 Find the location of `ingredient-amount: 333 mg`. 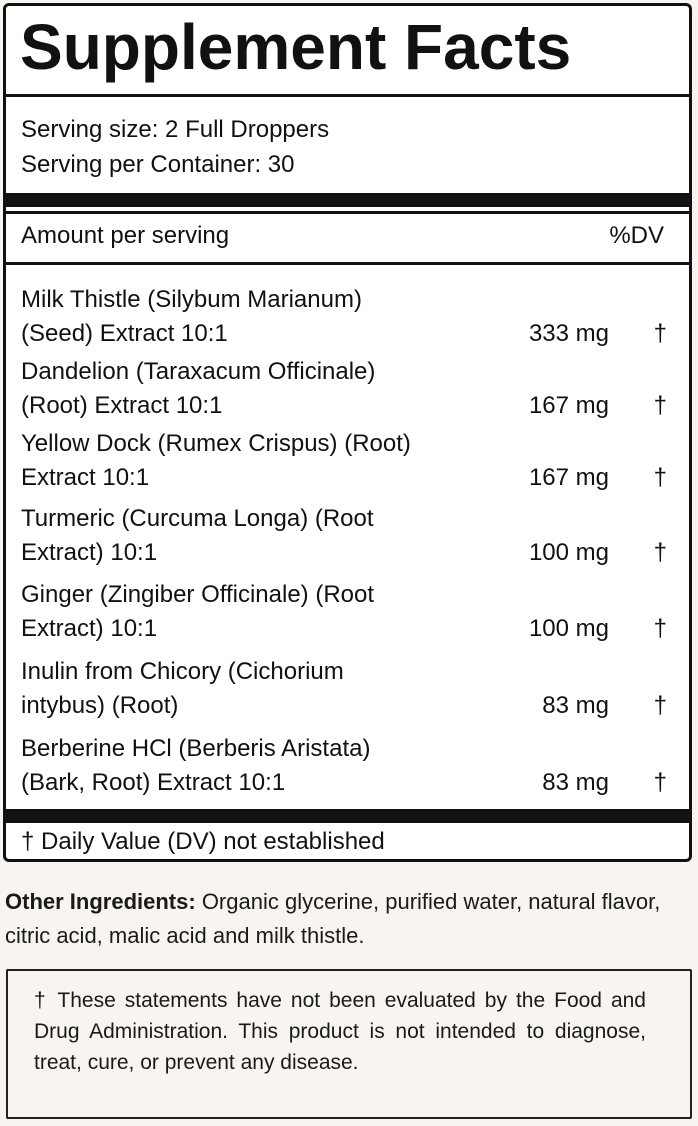

ingredient-amount: 333 mg is located at coordinates (568, 333).